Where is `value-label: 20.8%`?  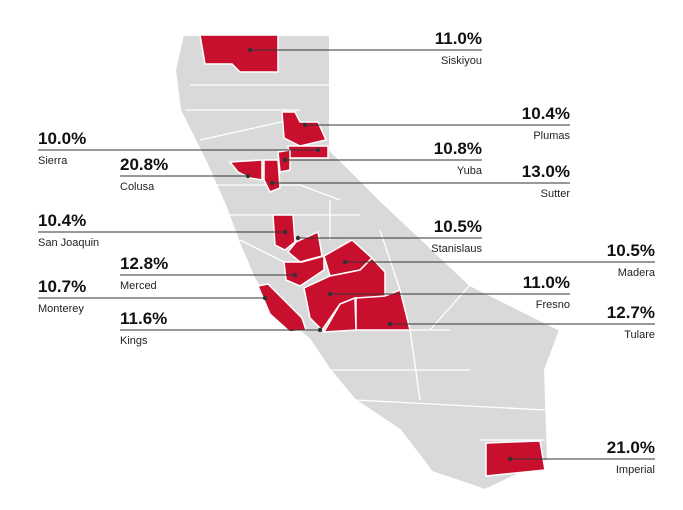 value-label: 20.8% is located at coordinates (144, 164).